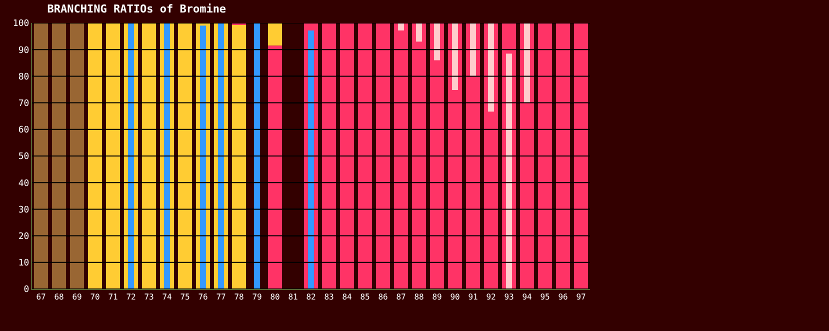 The image size is (829, 331). I want to click on x-tick-label: 81, so click(293, 297).